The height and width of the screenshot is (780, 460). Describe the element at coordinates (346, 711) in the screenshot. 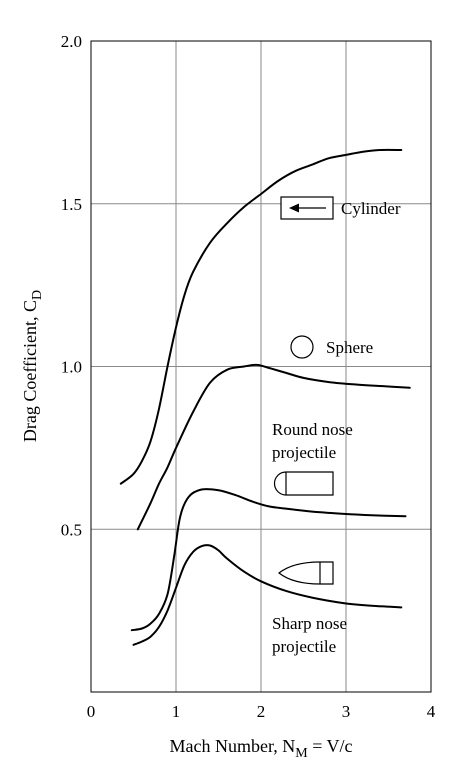

I see `x-tick-label: 3` at that location.